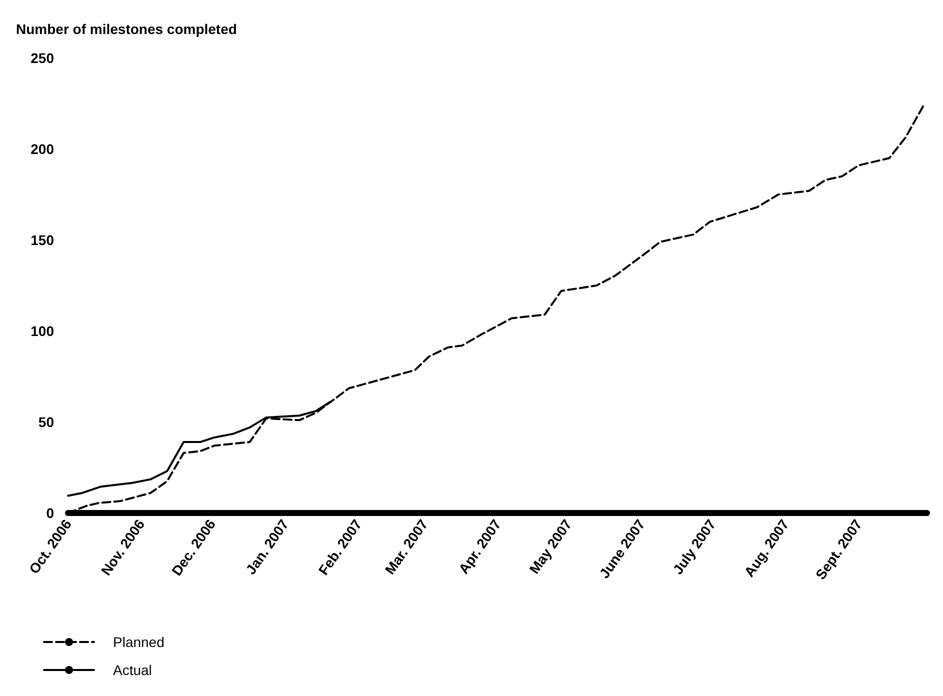  What do you see at coordinates (42, 240) in the screenshot?
I see `y-tick-label: 150` at bounding box center [42, 240].